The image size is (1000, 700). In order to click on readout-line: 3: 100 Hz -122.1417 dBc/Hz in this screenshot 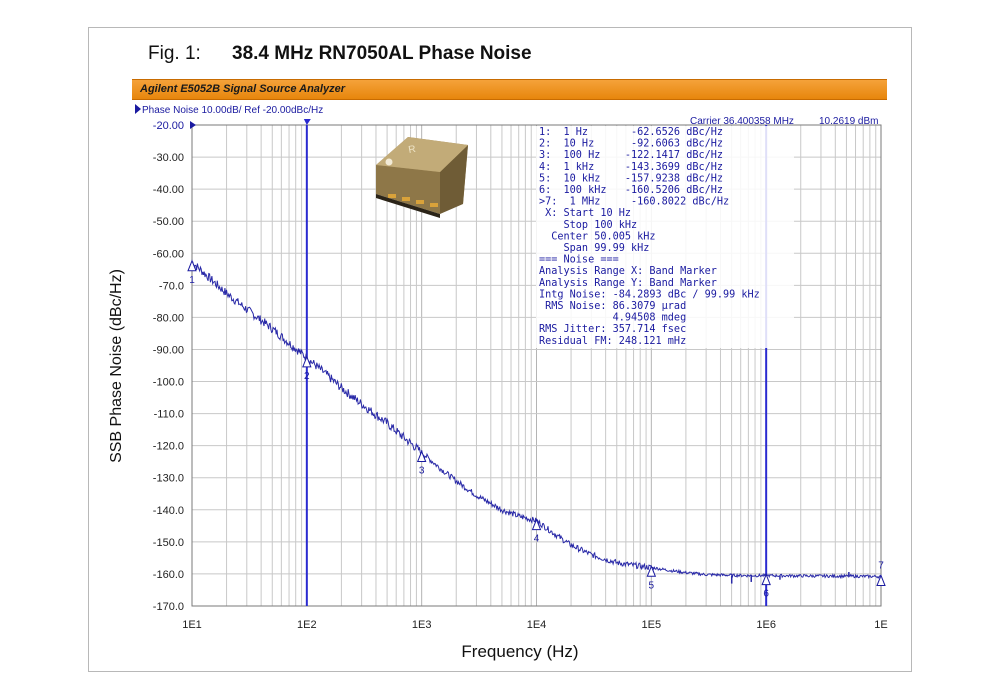, I will do `click(631, 155)`.